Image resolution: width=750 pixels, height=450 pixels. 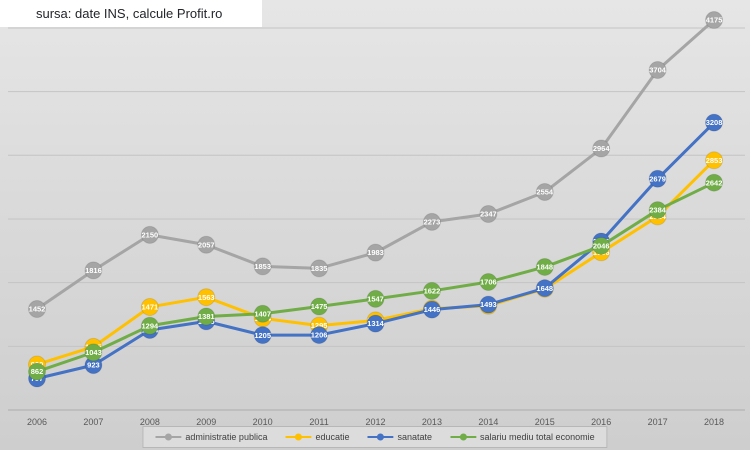 I want to click on legend-item: administratie publica, so click(x=211, y=437).